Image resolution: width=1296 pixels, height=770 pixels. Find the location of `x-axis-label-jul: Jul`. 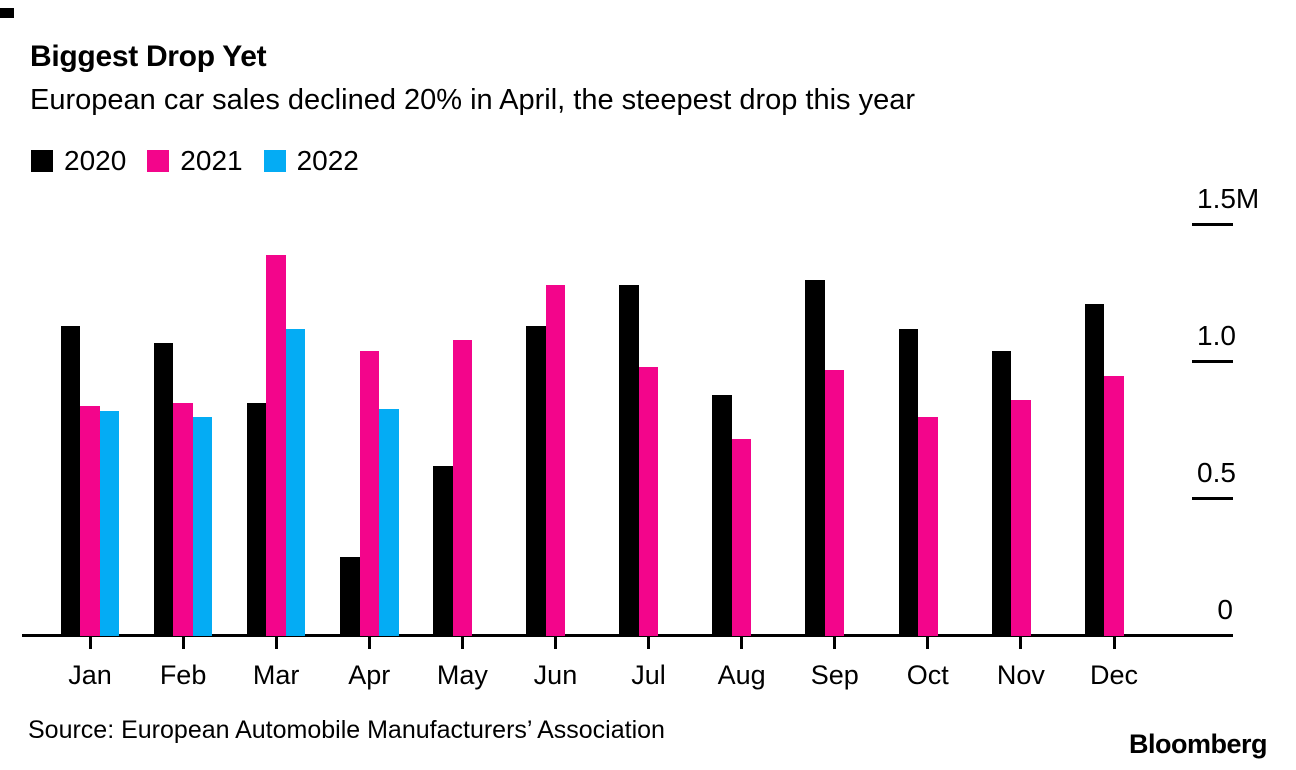

x-axis-label-jul: Jul is located at coordinates (648, 675).